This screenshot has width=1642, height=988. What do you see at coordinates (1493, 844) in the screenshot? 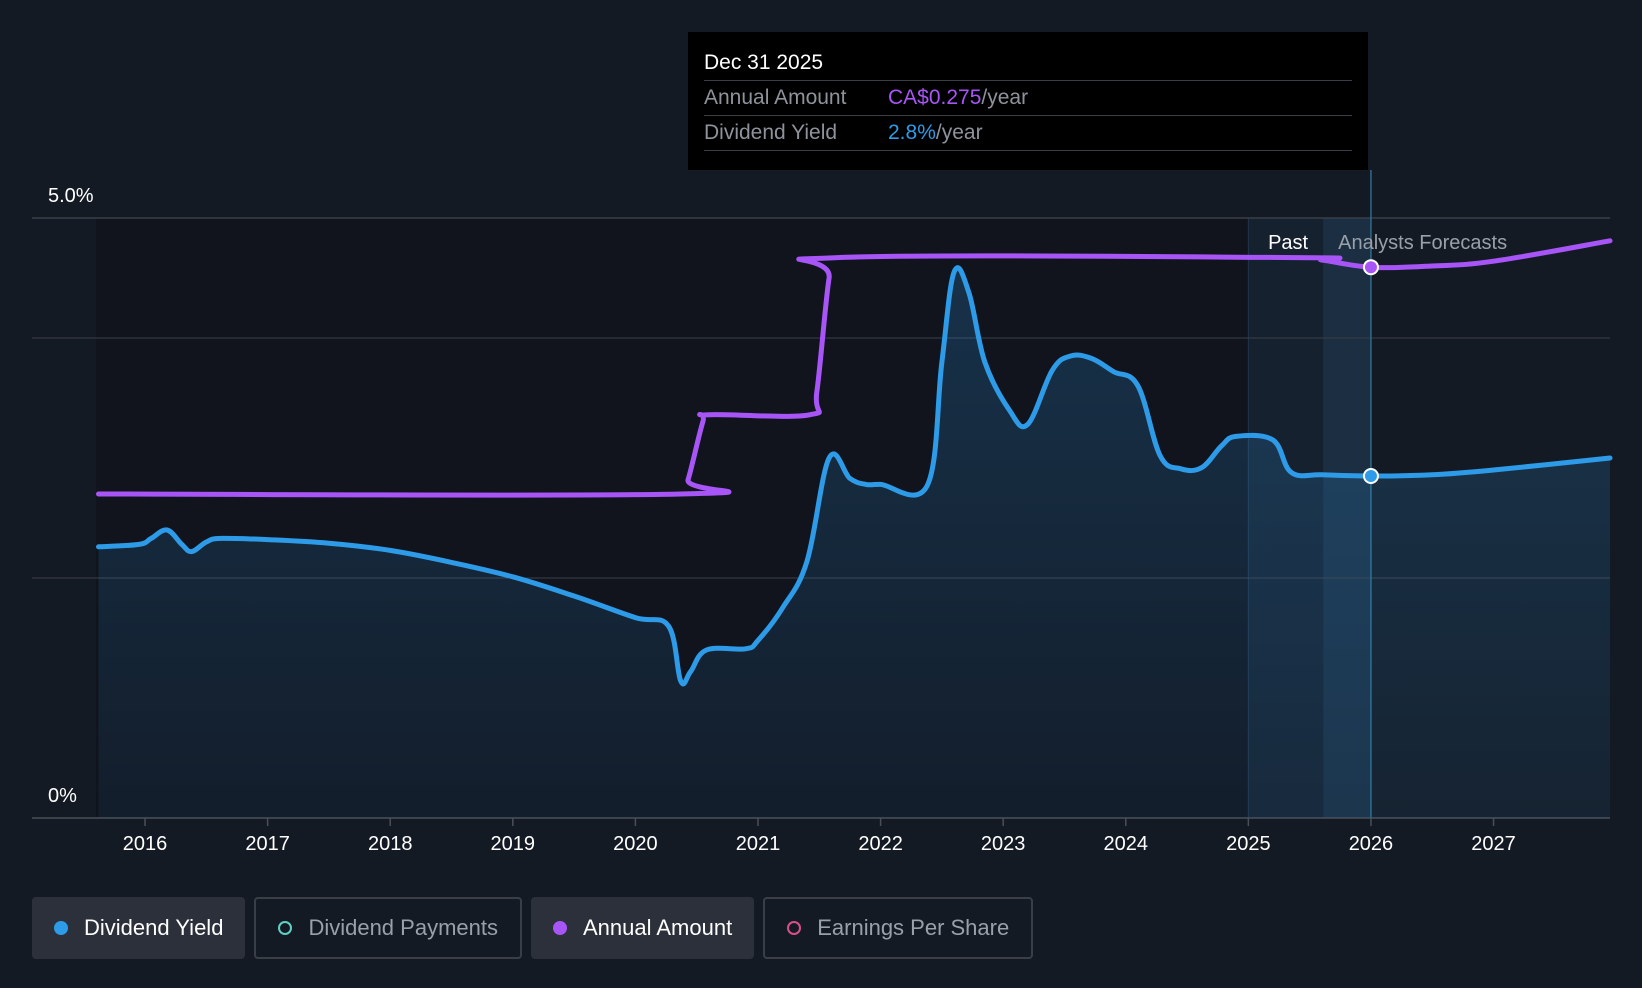
I see `x-tick-label: 2027` at bounding box center [1493, 844].